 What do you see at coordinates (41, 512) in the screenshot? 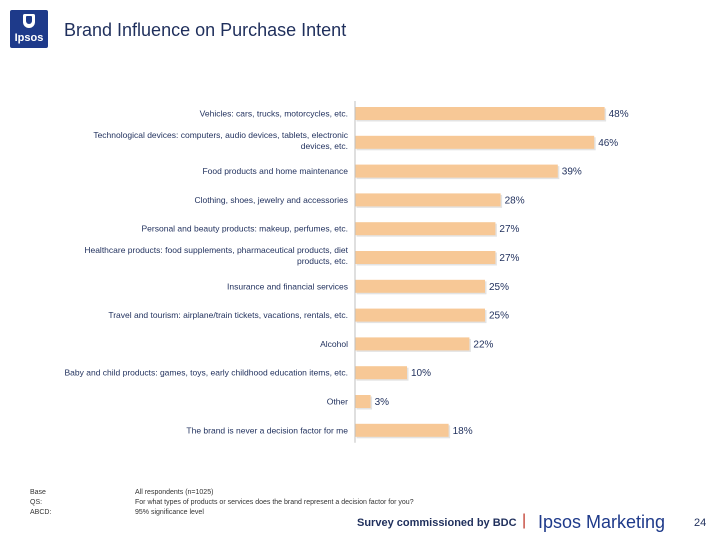
I see `footer-label-abcd: ABCD:` at bounding box center [41, 512].